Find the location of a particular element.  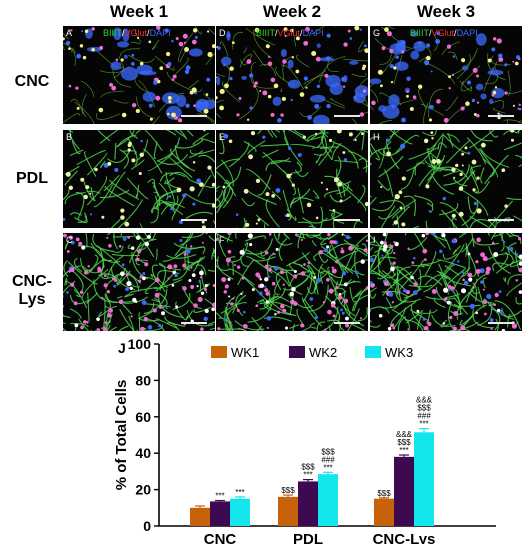

micrograph-panel: F is located at coordinates (292, 282).